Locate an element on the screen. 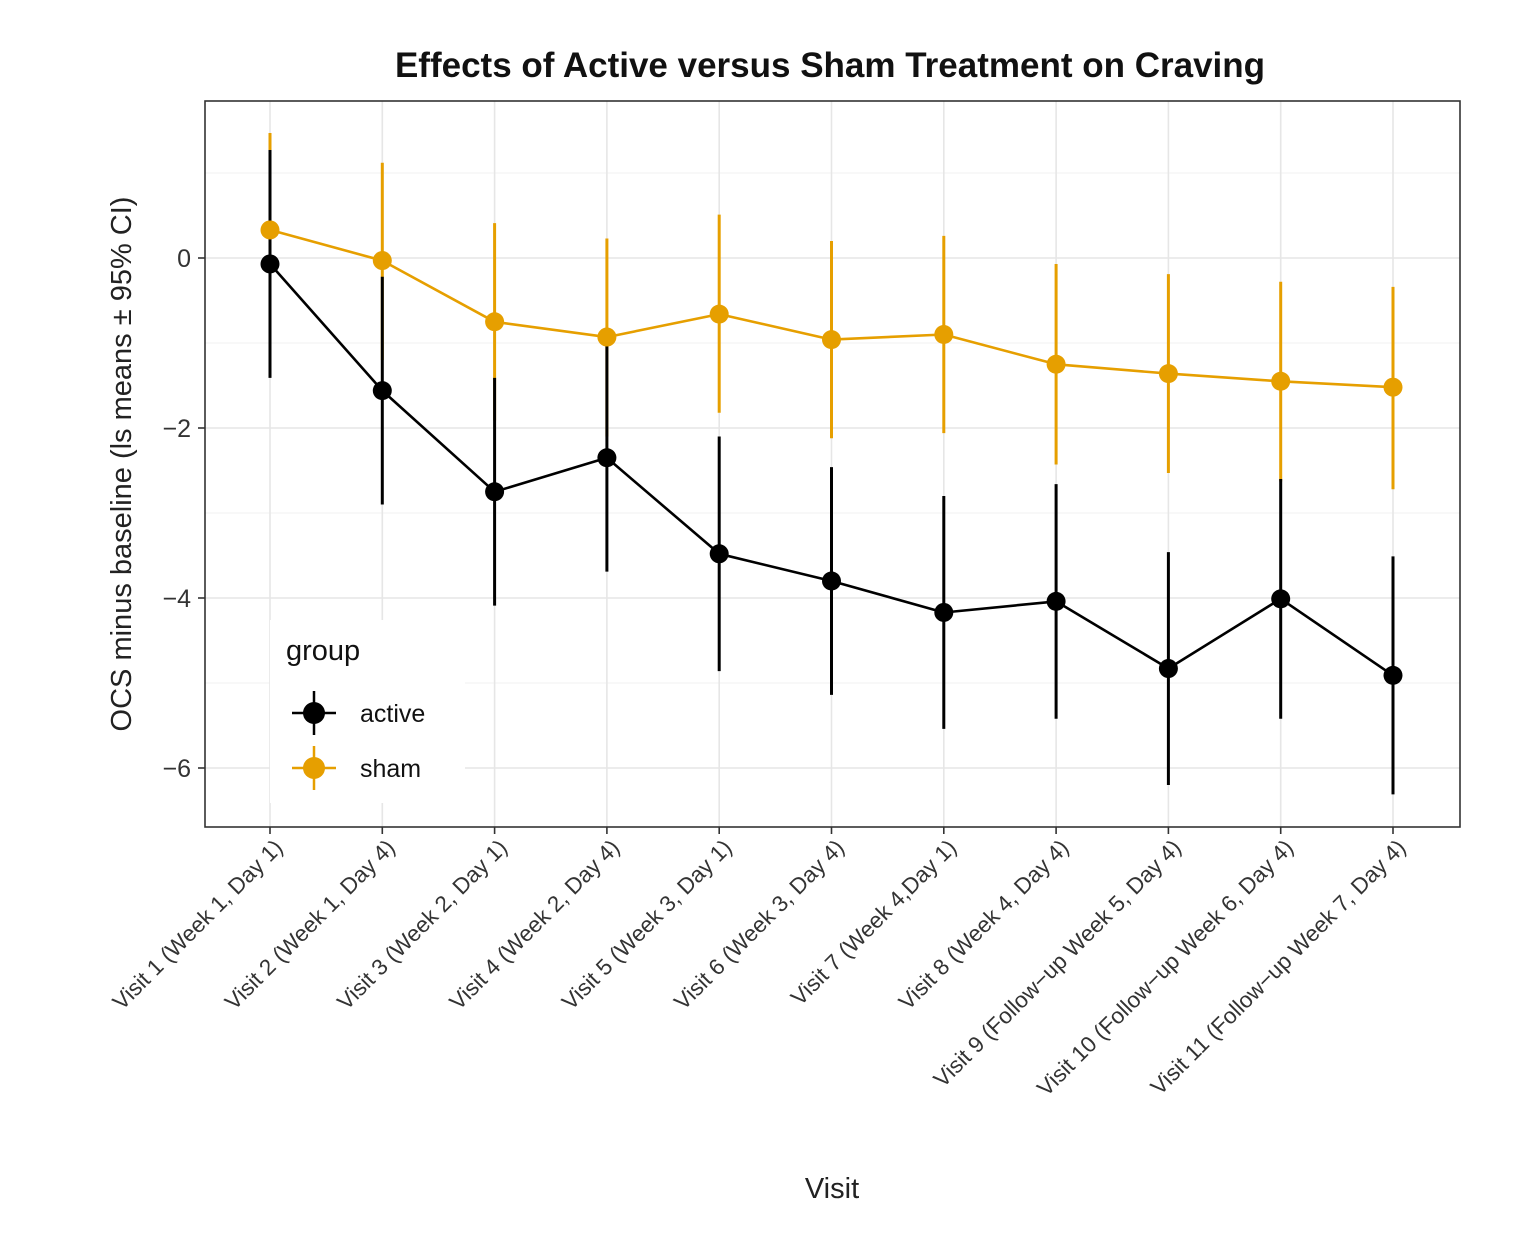  legend-key-sham is located at coordinates (314, 768).